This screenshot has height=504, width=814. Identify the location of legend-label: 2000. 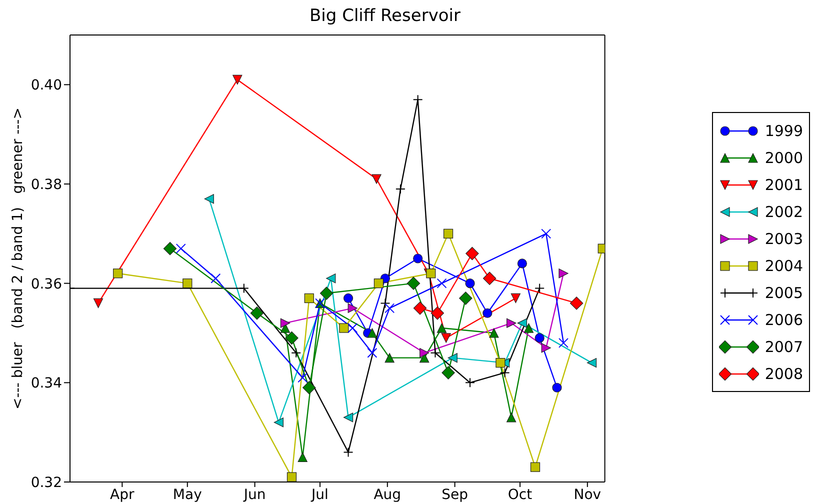
(783, 157).